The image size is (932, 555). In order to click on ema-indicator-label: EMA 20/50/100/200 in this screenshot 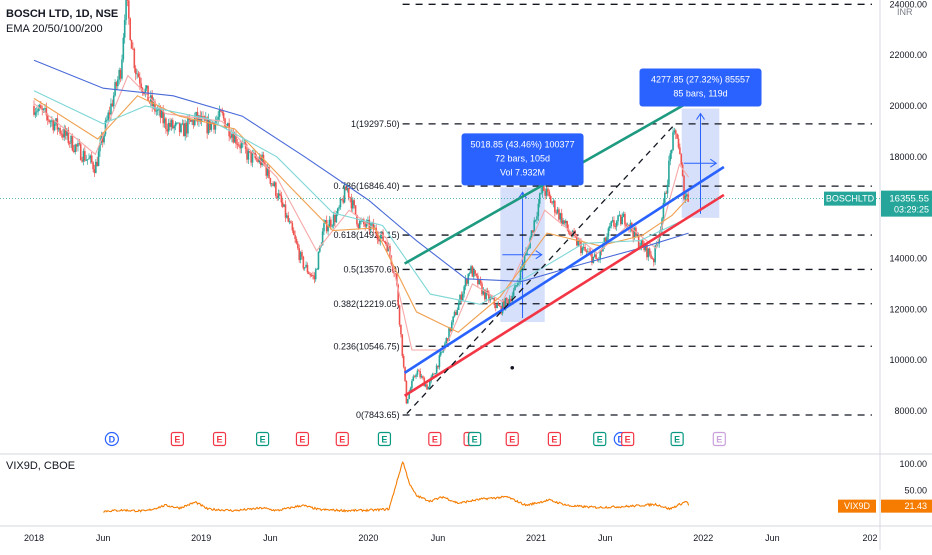, I will do `click(54, 29)`.